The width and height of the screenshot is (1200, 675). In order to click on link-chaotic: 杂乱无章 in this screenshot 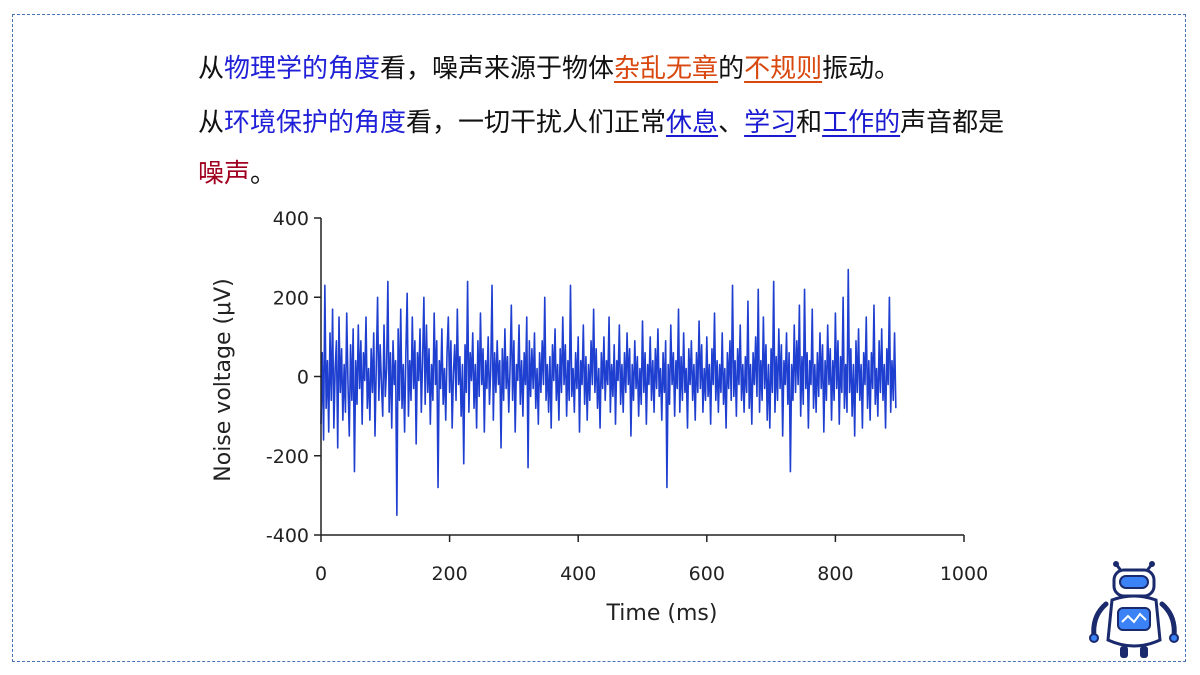, I will do `click(666, 69)`.